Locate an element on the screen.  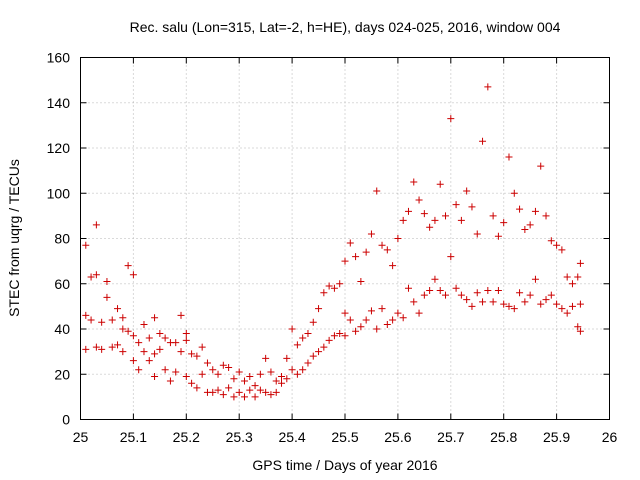
y-tick-label: 160 is located at coordinates (59, 58).